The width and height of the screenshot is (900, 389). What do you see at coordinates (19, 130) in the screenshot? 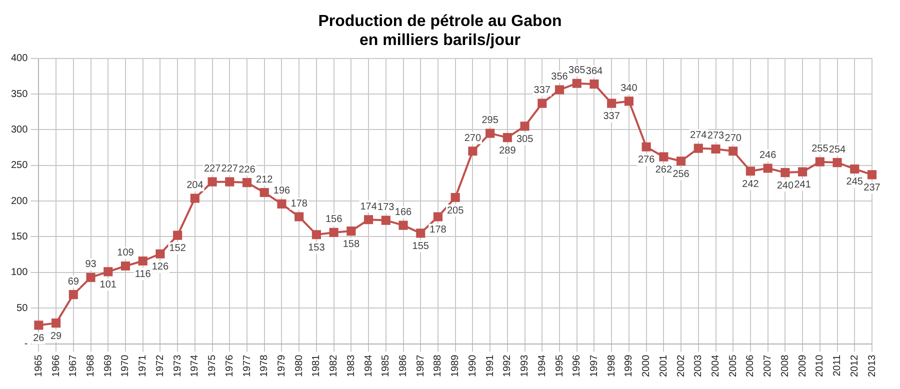
I see `y-tick-label: 300` at bounding box center [19, 130].